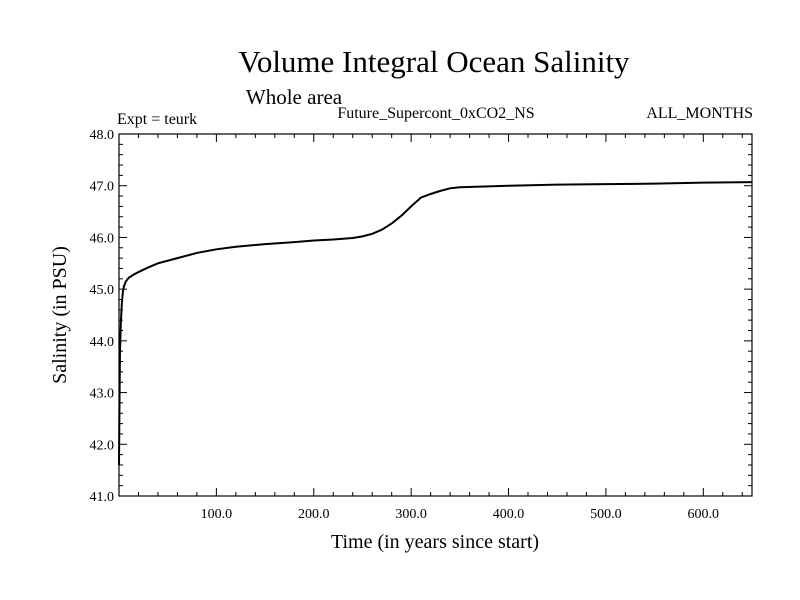  What do you see at coordinates (102, 135) in the screenshot?
I see `y-tick-label: 48.0` at bounding box center [102, 135].